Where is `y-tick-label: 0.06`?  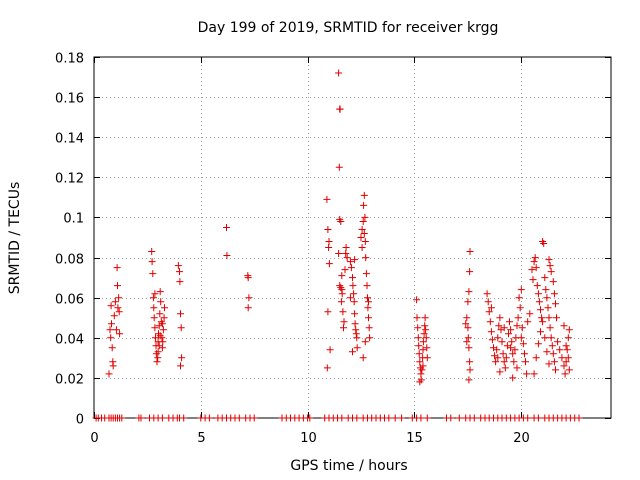 y-tick-label: 0.06 is located at coordinates (69, 300).